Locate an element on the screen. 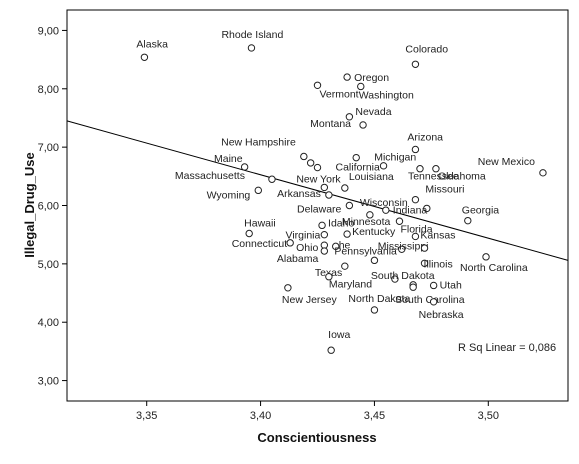  point-label: Utah is located at coordinates (451, 285).